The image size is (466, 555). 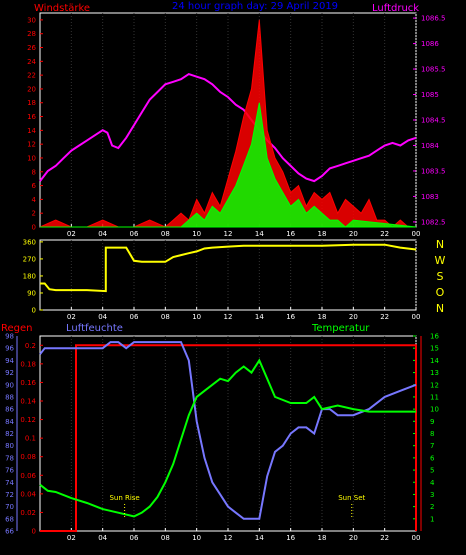 I want to click on p3-humidity-tick-label: 74, so click(x=9, y=483).